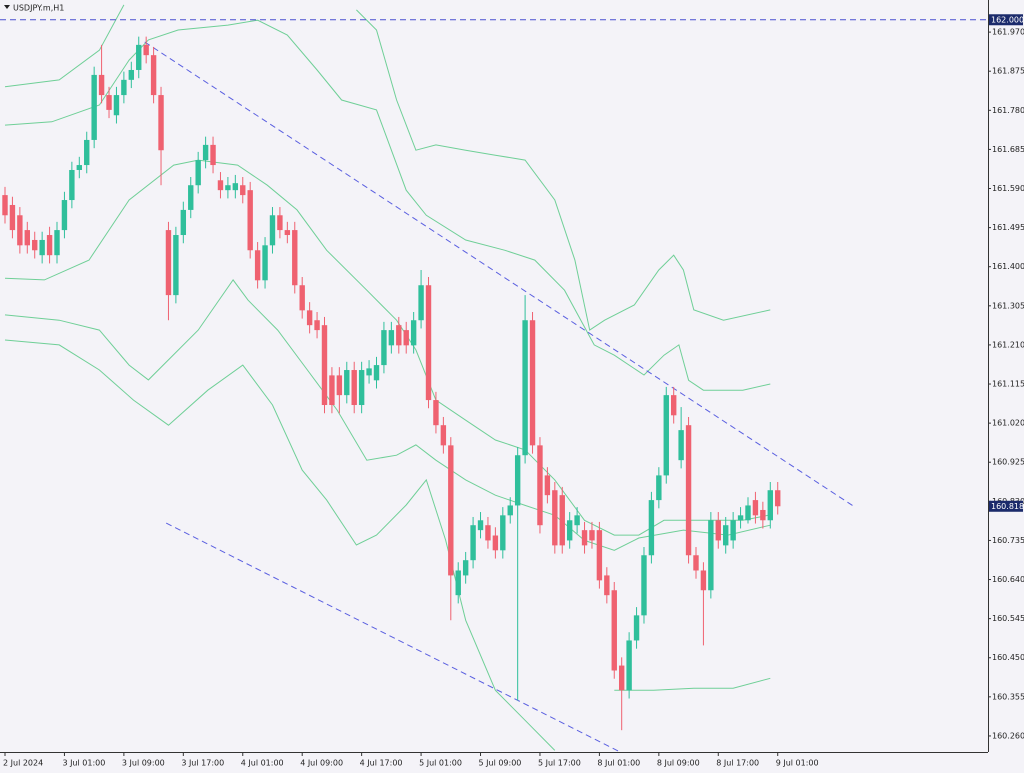 This screenshot has height=773, width=1024. Describe the element at coordinates (1008, 305) in the screenshot. I see `y-tick-label: 161.305` at that location.